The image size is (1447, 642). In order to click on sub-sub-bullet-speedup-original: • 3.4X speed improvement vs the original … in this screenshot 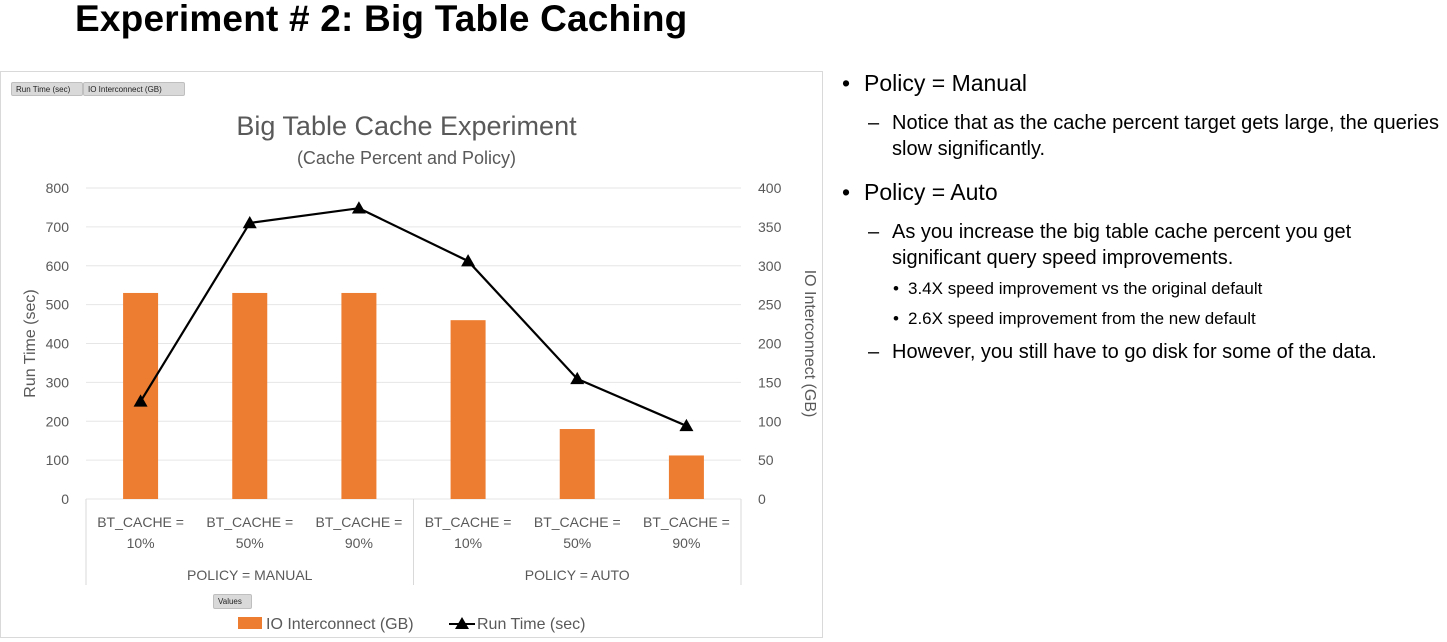, I will do `click(1078, 288)`.